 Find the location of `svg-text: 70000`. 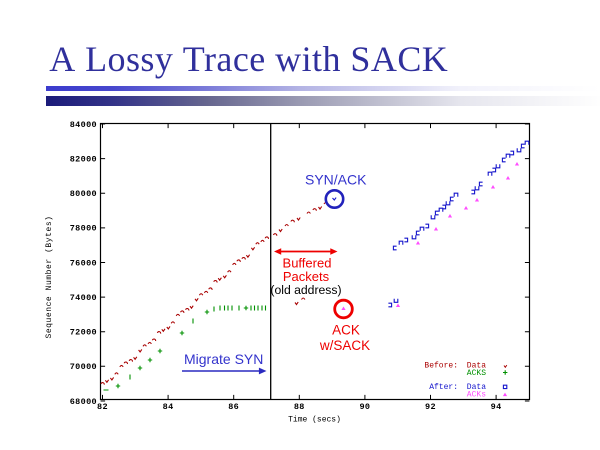

svg-text: 70000 is located at coordinates (83, 367).